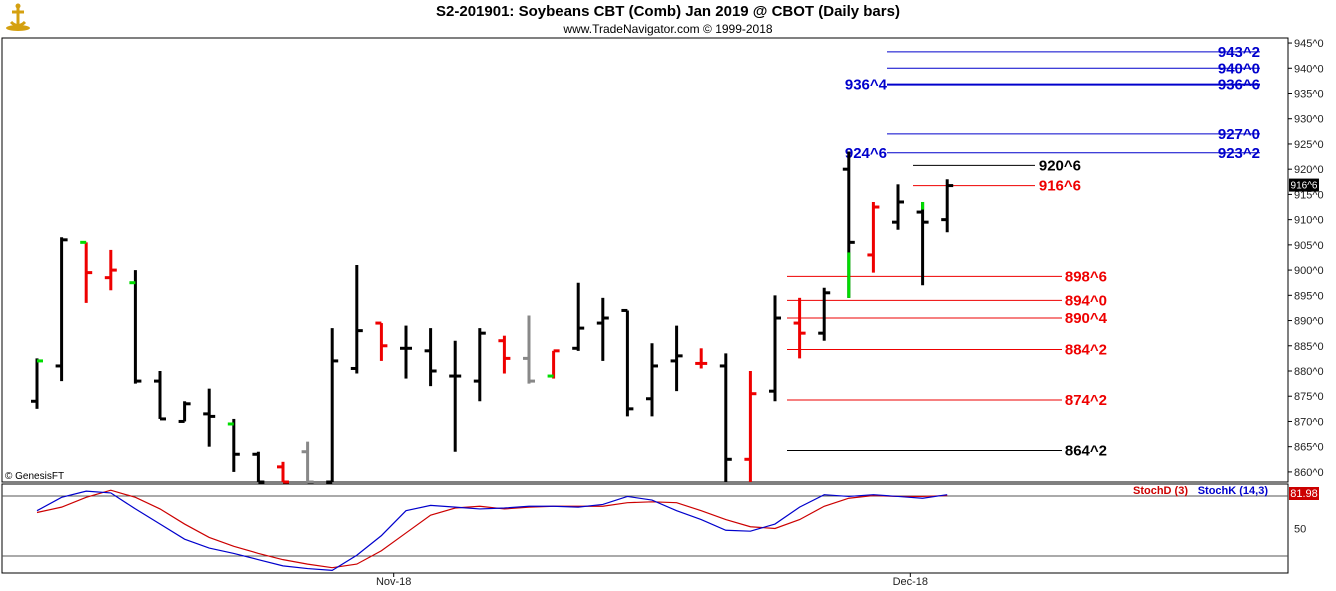 This screenshot has height=591, width=1336. I want to click on stoch-k-legend: StochK (14,3), so click(1233, 491).